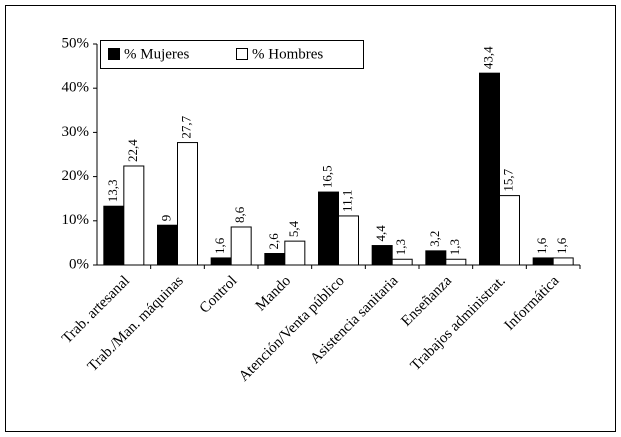 This screenshot has height=437, width=621. What do you see at coordinates (185, 126) in the screenshot?
I see `data-label: 27,7` at bounding box center [185, 126].